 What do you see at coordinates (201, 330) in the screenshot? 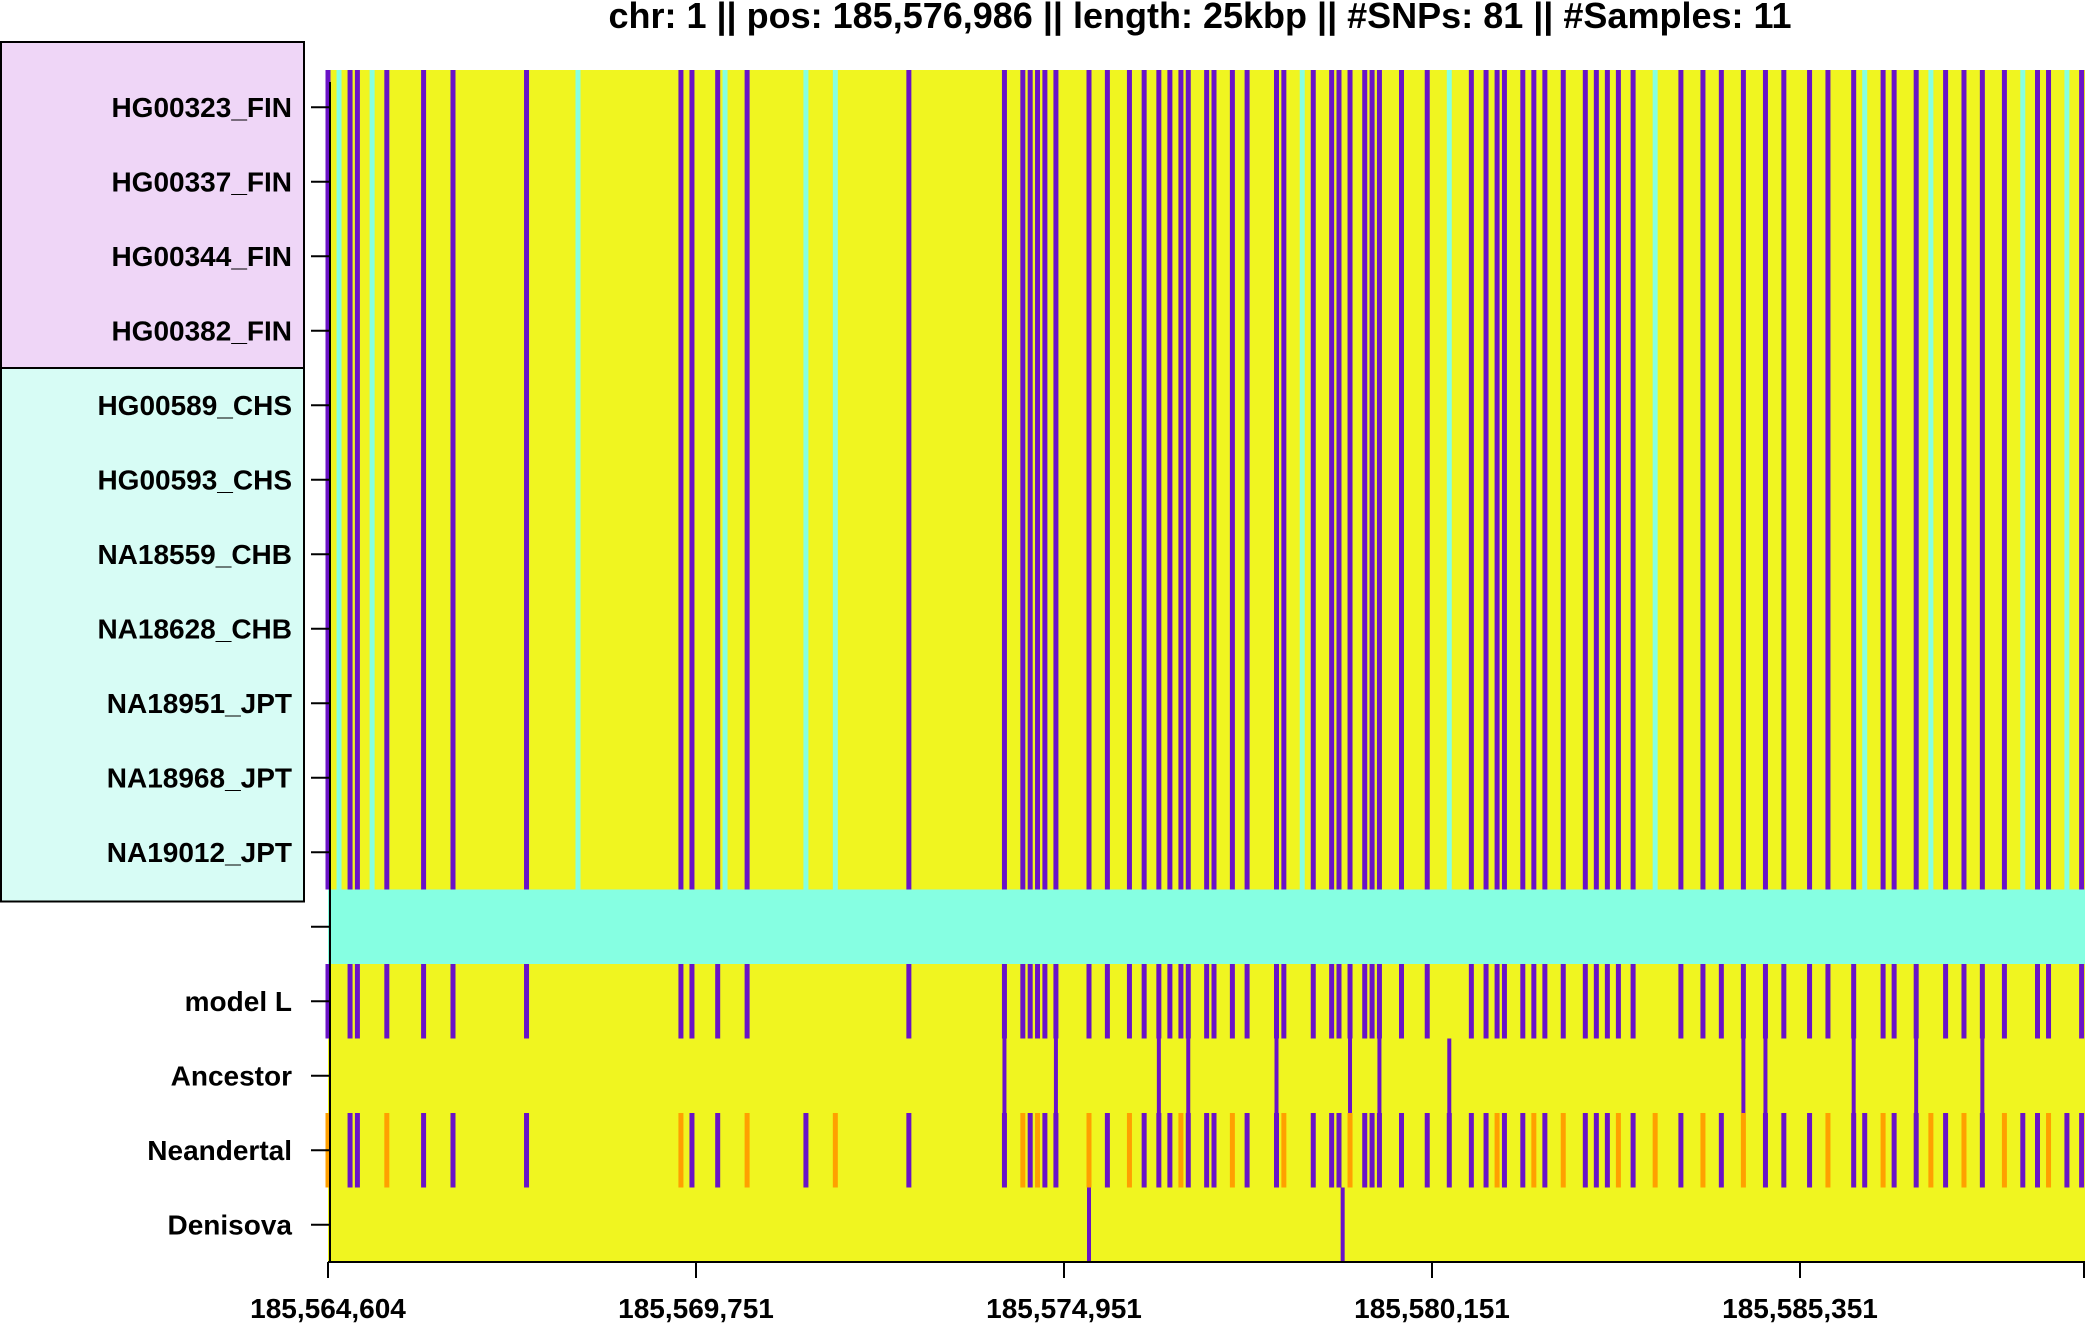
I see `row-label: HG00382_FIN` at bounding box center [201, 330].